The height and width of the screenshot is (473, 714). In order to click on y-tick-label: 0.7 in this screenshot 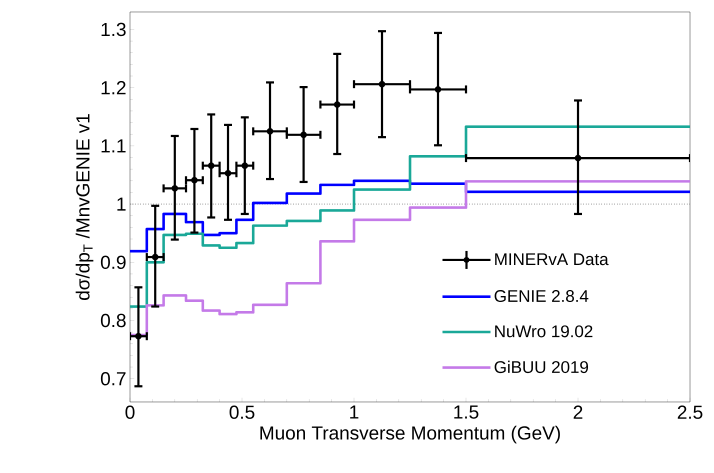, I will do `click(113, 379)`.